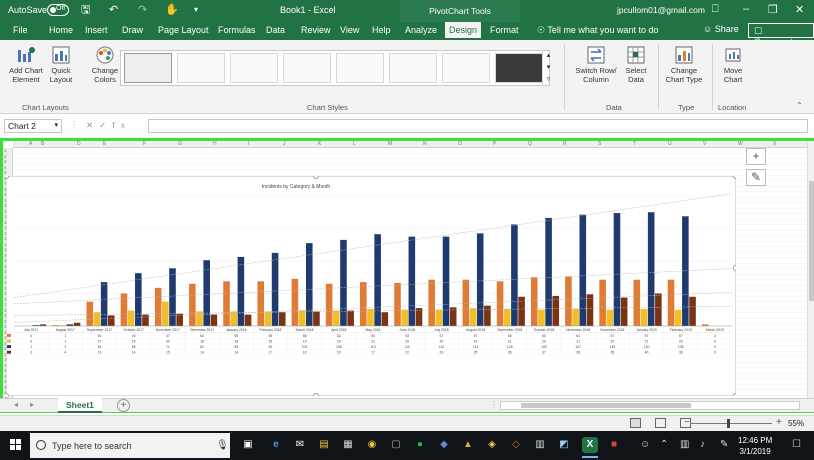 This screenshot has width=814, height=460. What do you see at coordinates (237, 30) in the screenshot?
I see `tab-formulas: Formulas` at bounding box center [237, 30].